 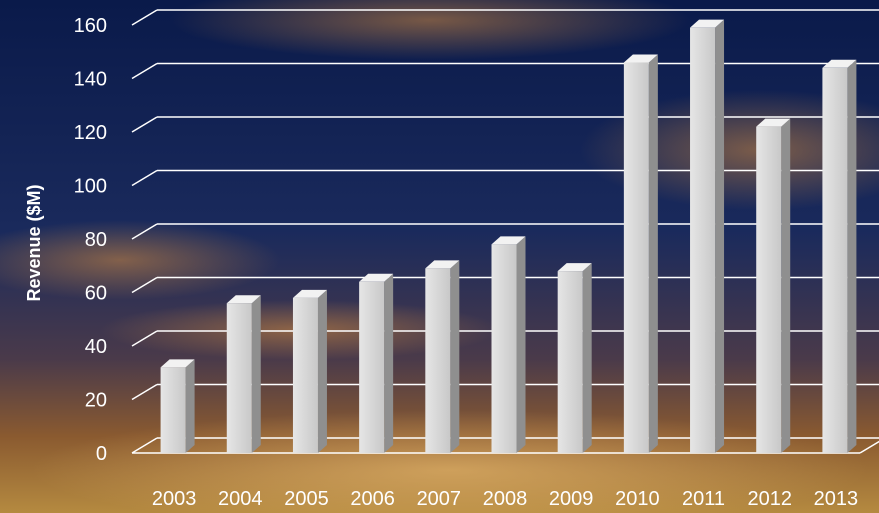 I want to click on y-tick-labels: 0 20 40 60 80 100 120 140 160, so click(x=90, y=240).